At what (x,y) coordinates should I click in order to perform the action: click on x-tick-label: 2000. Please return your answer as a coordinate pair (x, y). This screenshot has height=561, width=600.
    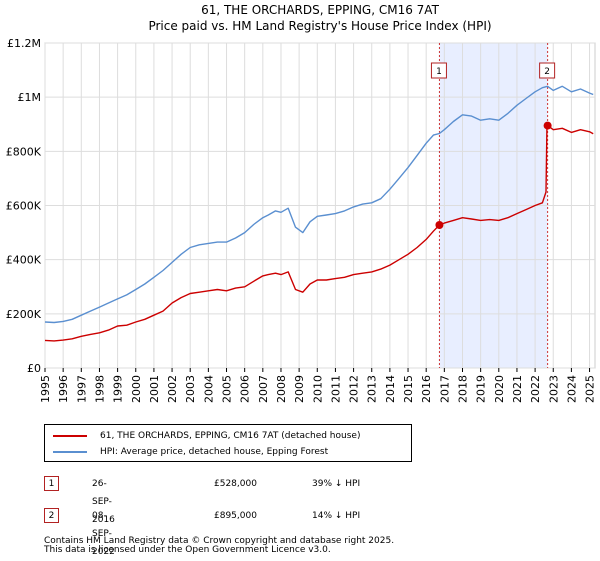
    Looking at the image, I should click on (136, 389).